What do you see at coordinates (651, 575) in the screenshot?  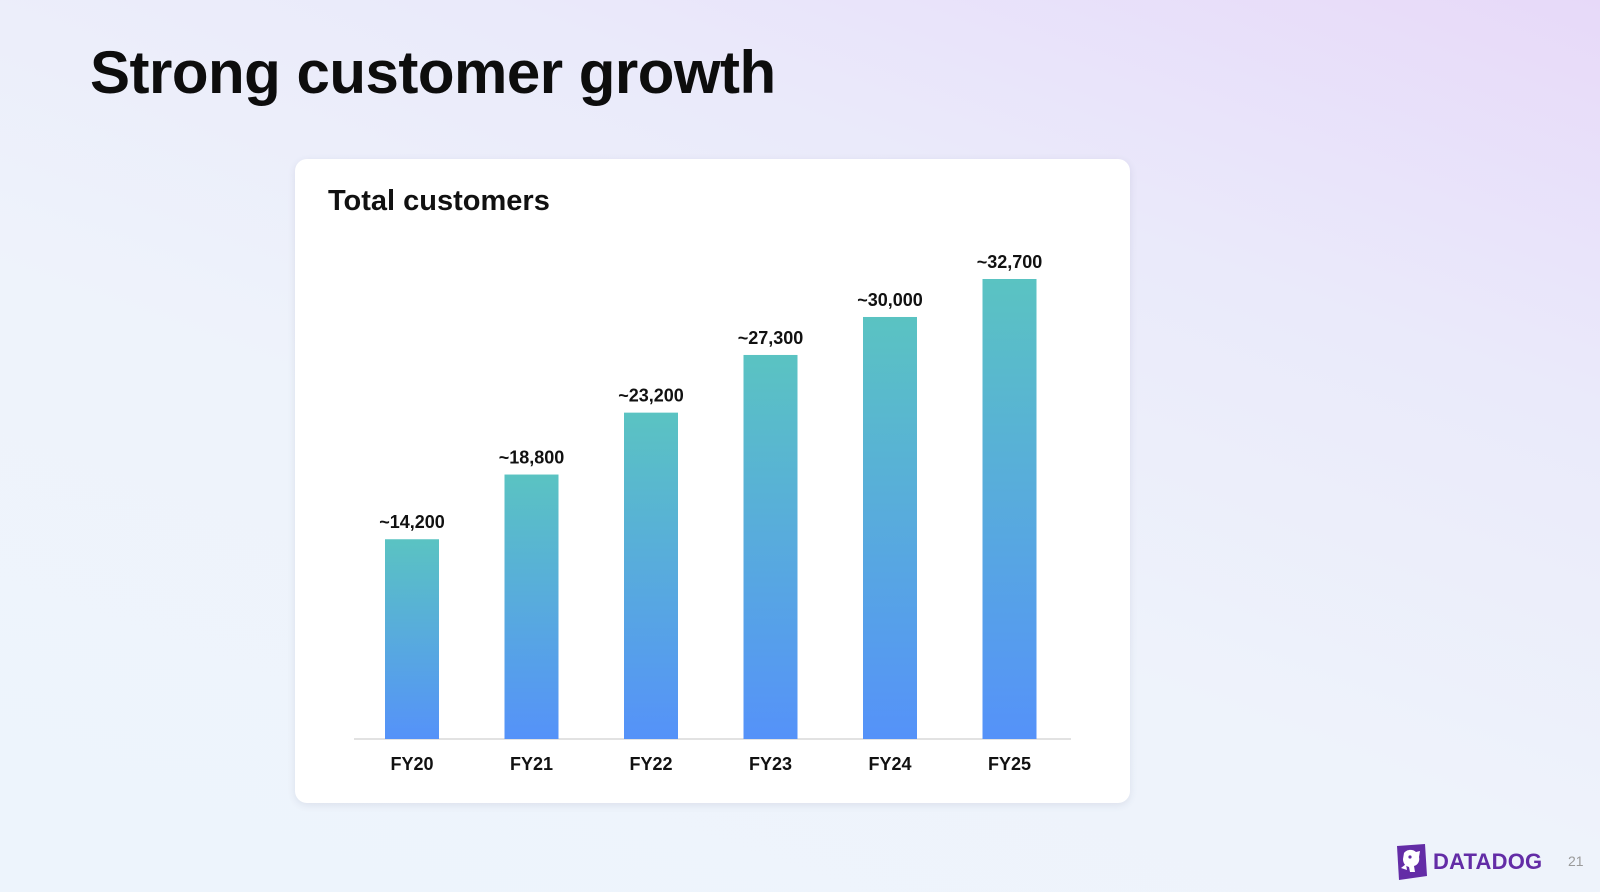 I see `bar-fy22` at bounding box center [651, 575].